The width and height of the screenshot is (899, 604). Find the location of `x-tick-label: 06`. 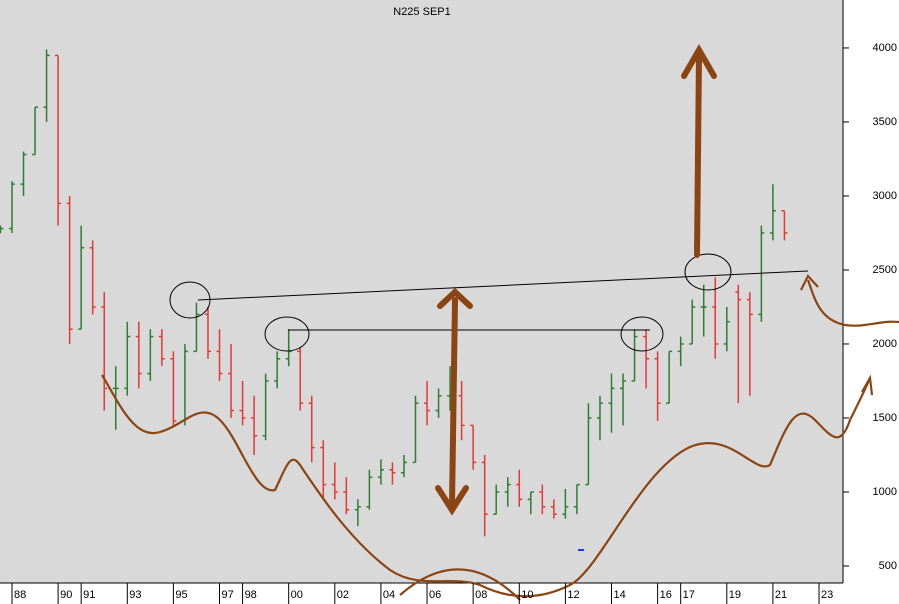

x-tick-label: 06 is located at coordinates (435, 595).